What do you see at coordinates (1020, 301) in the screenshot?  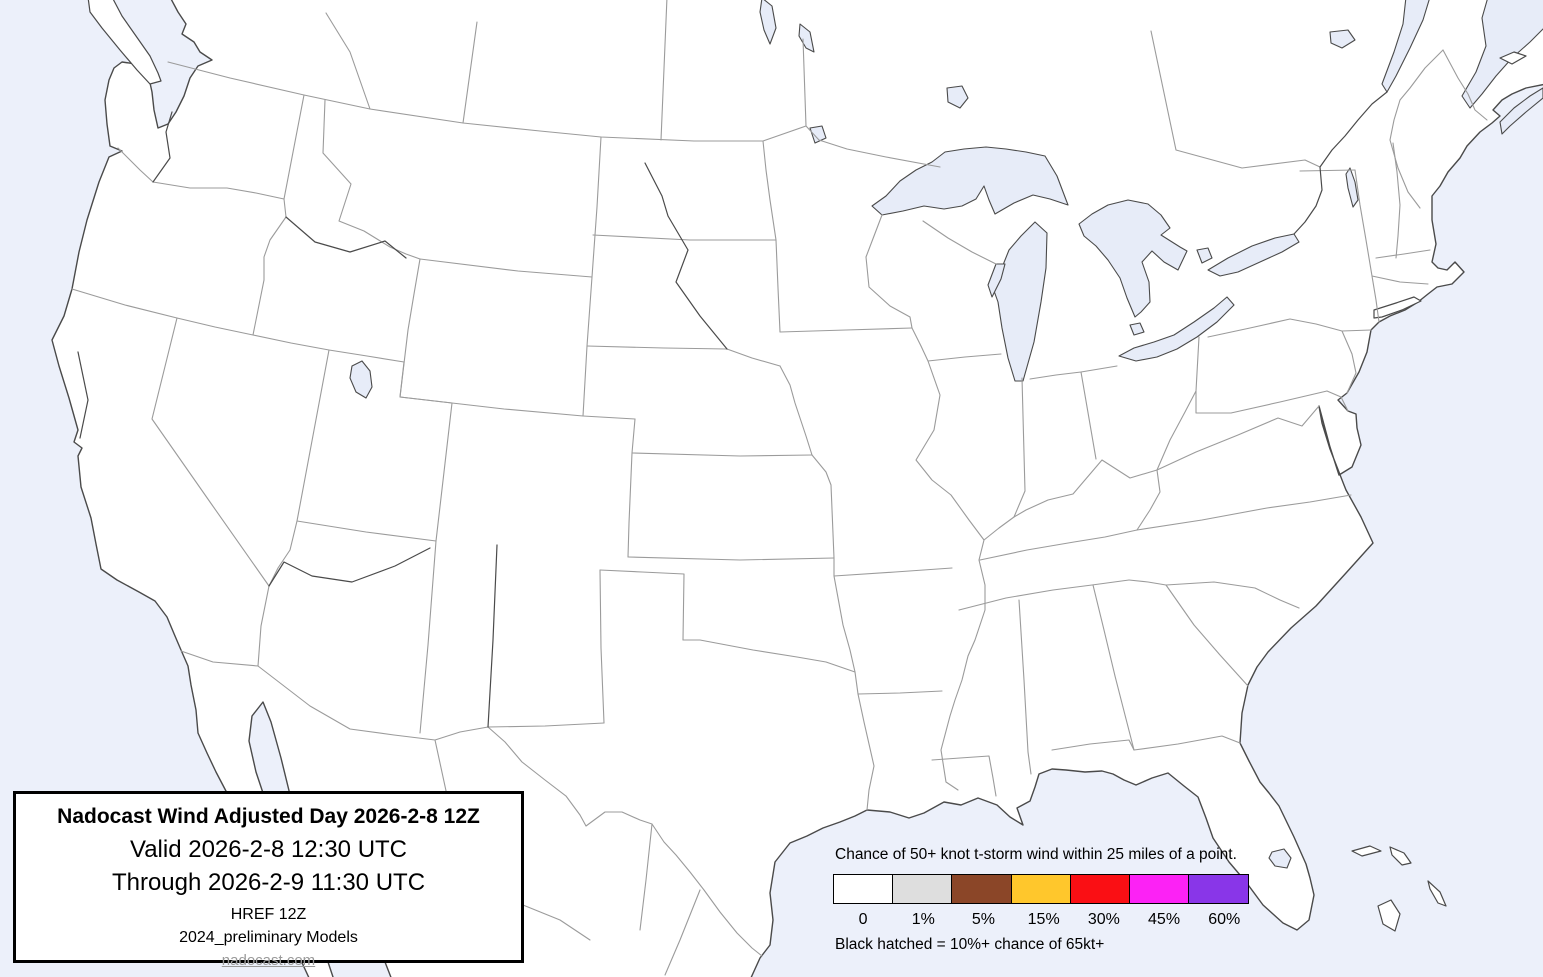 I see `lake-michigan` at bounding box center [1020, 301].